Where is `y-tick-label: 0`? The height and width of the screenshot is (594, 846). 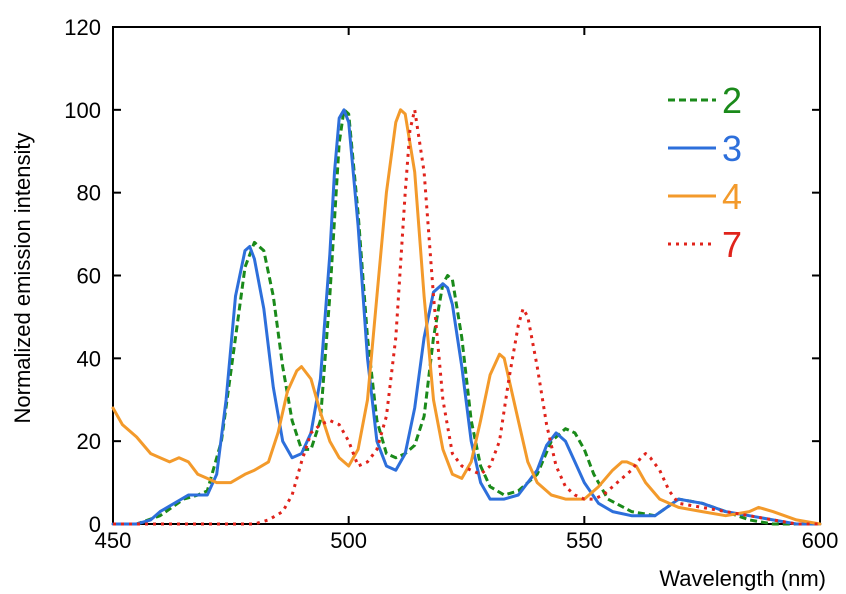 y-tick-label: 0 is located at coordinates (95, 524).